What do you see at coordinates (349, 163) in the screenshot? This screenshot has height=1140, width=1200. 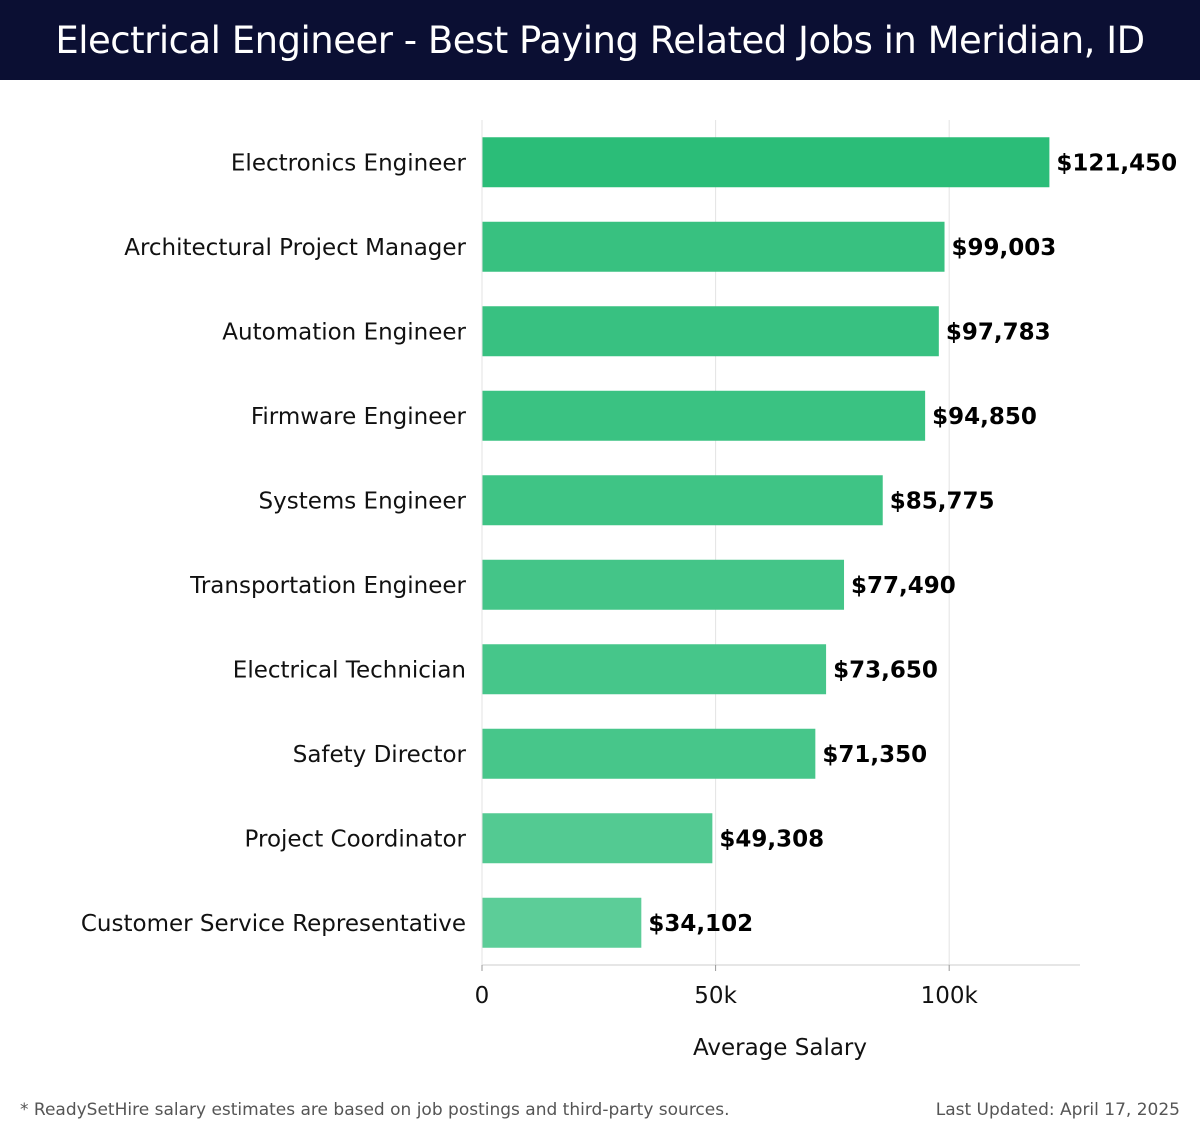 I see `category-label: Electronics Engineer` at bounding box center [349, 163].